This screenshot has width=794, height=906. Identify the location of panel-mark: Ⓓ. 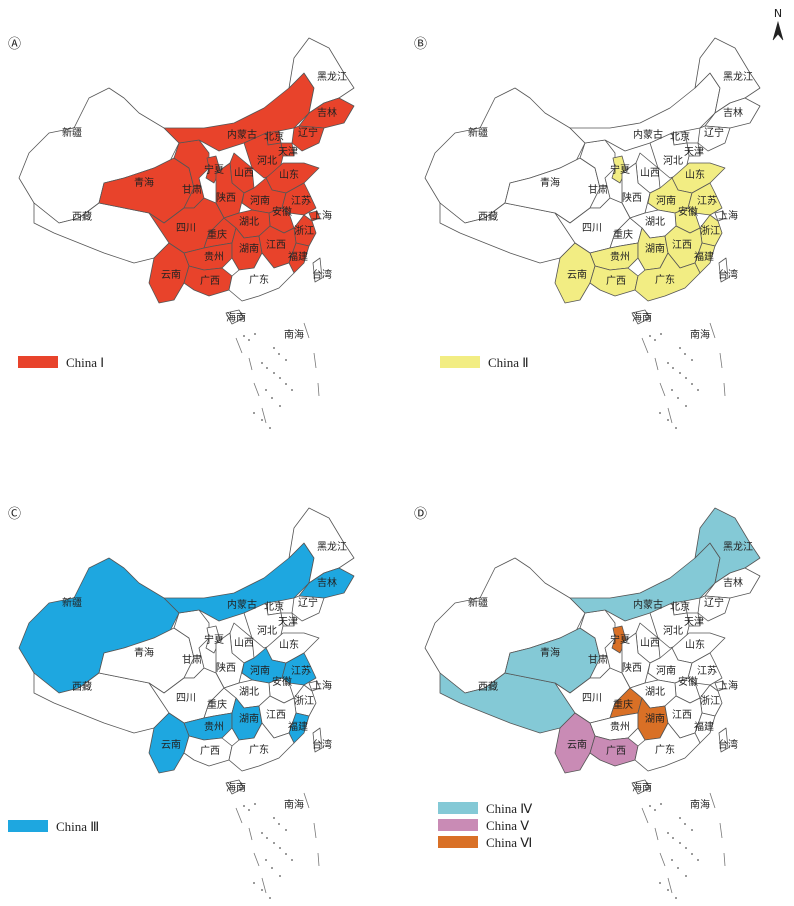
(420, 514).